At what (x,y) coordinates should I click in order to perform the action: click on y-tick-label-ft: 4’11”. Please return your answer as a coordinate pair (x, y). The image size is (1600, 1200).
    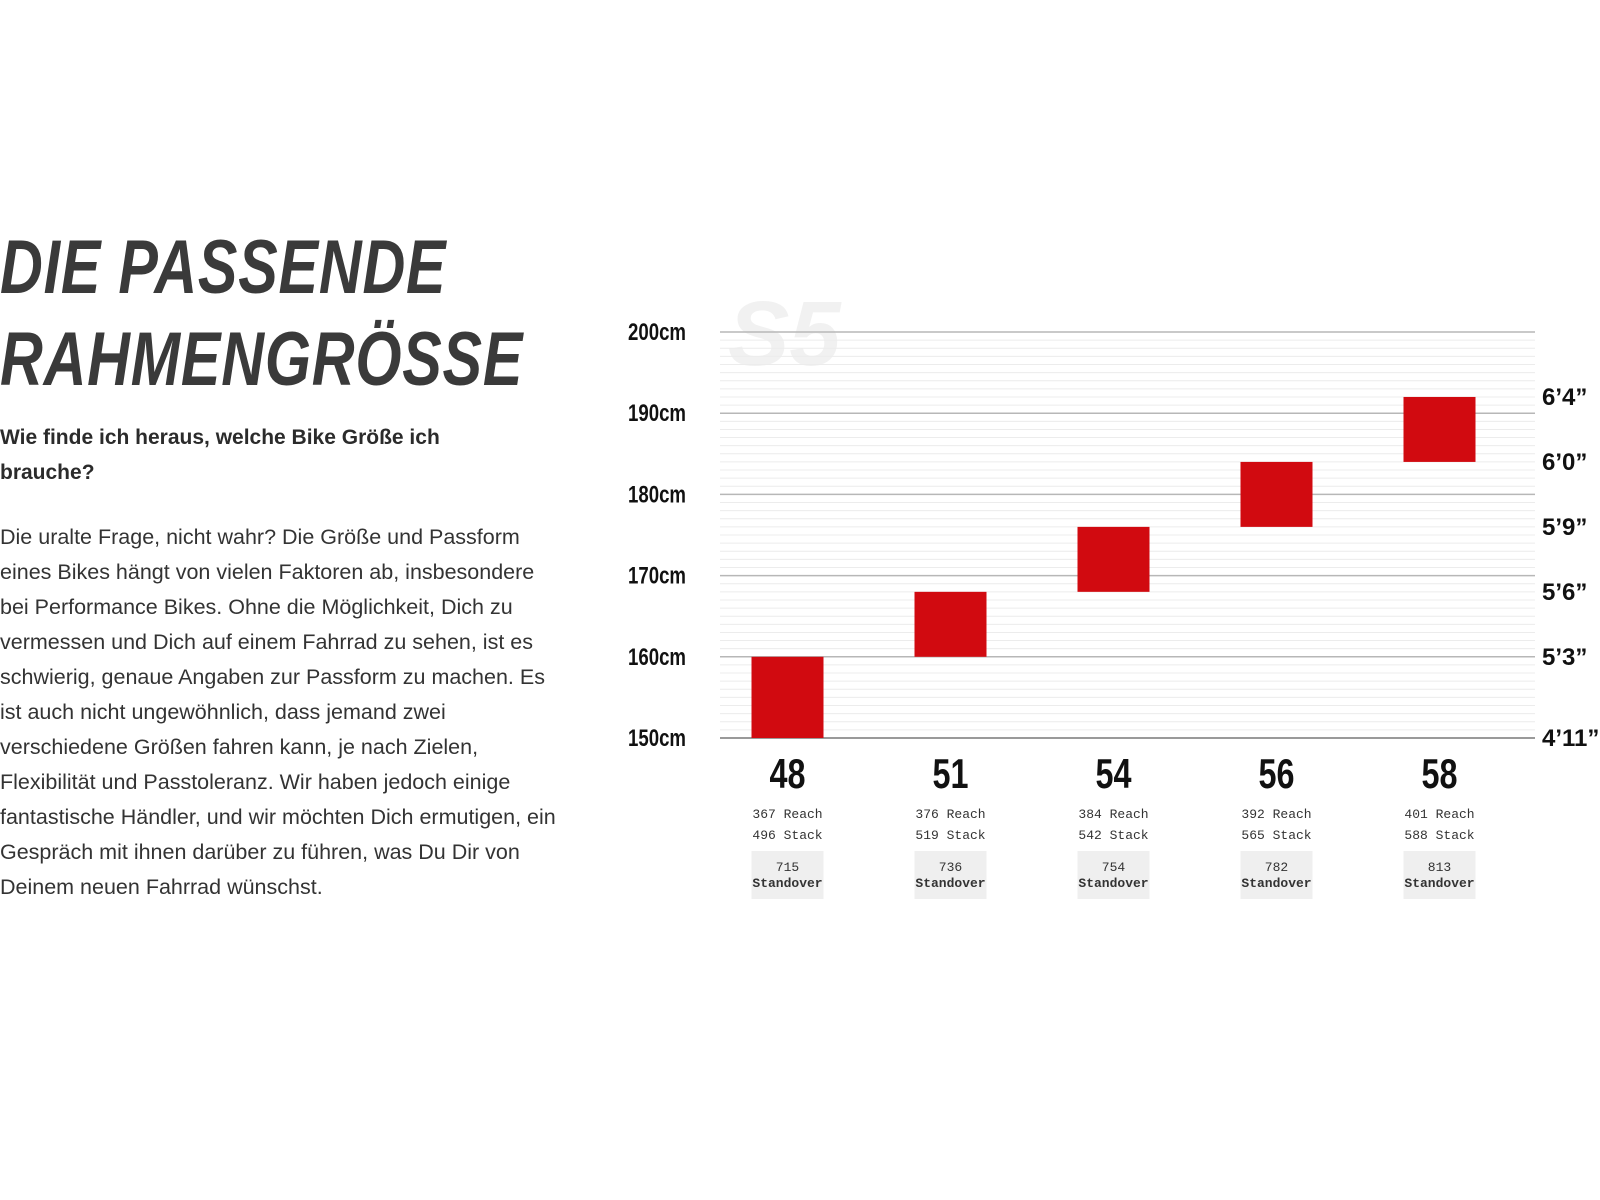
    Looking at the image, I should click on (1570, 738).